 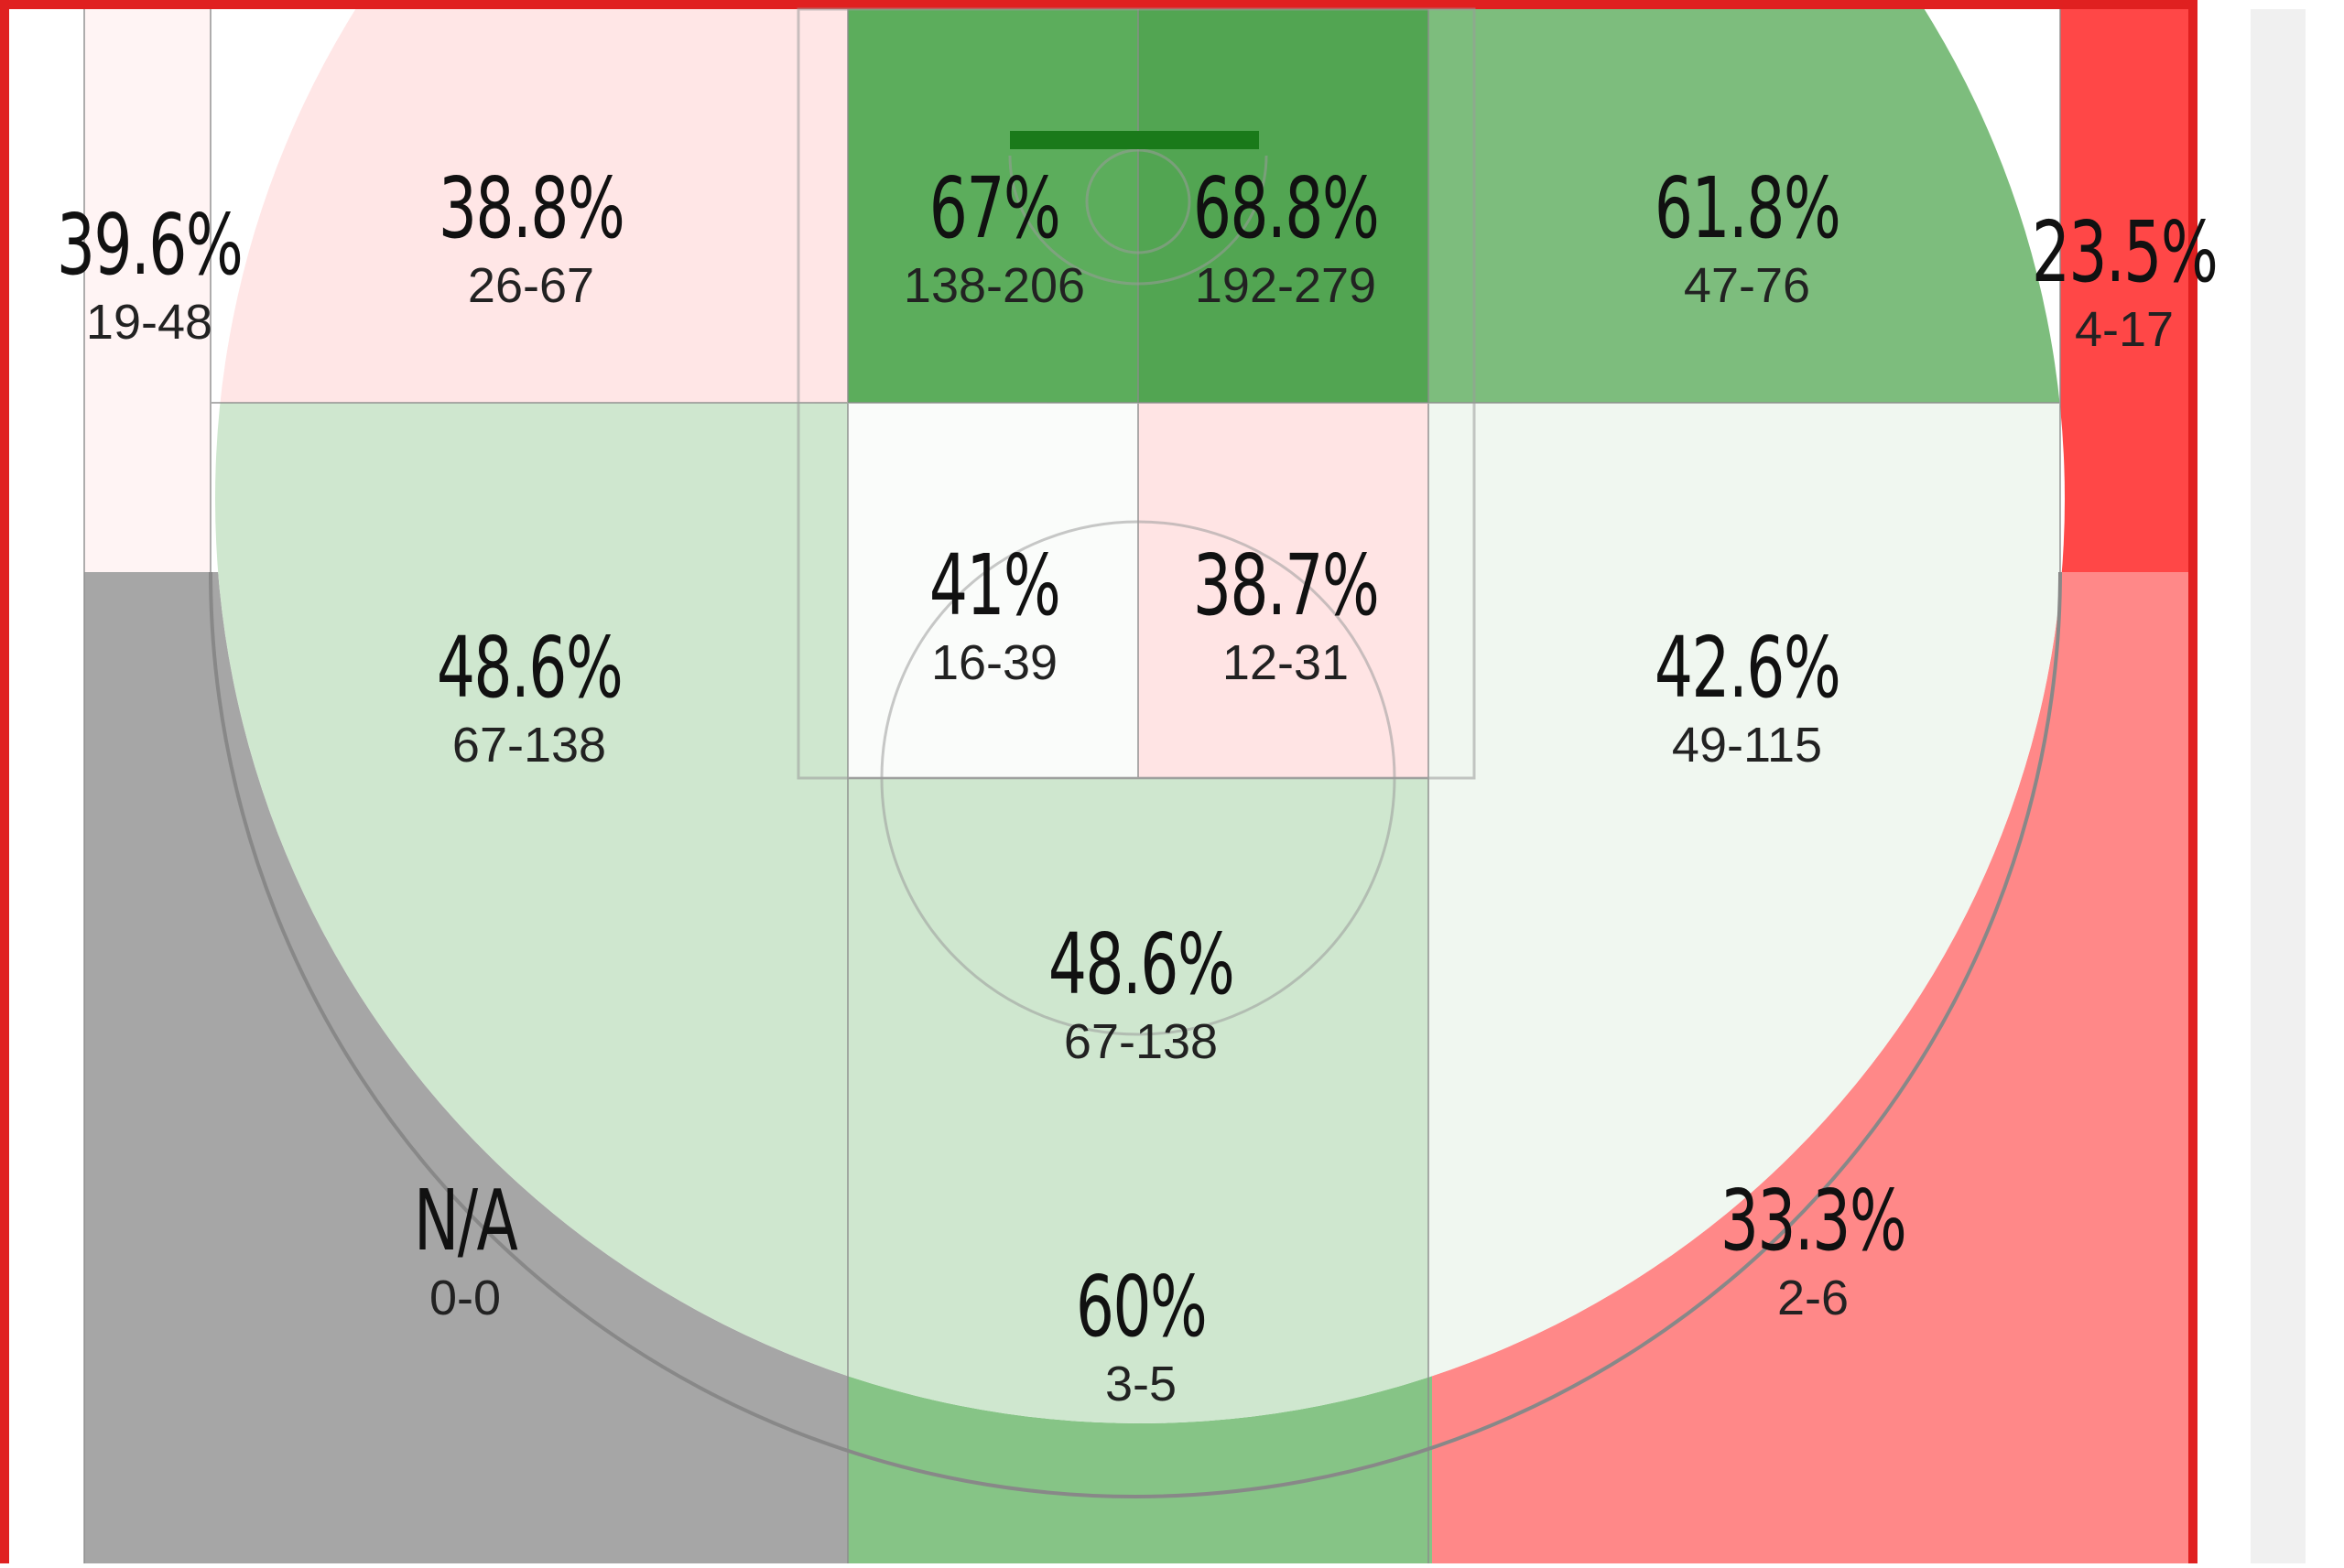 What do you see at coordinates (465, 1298) in the screenshot?
I see `zone-record: 0-0` at bounding box center [465, 1298].